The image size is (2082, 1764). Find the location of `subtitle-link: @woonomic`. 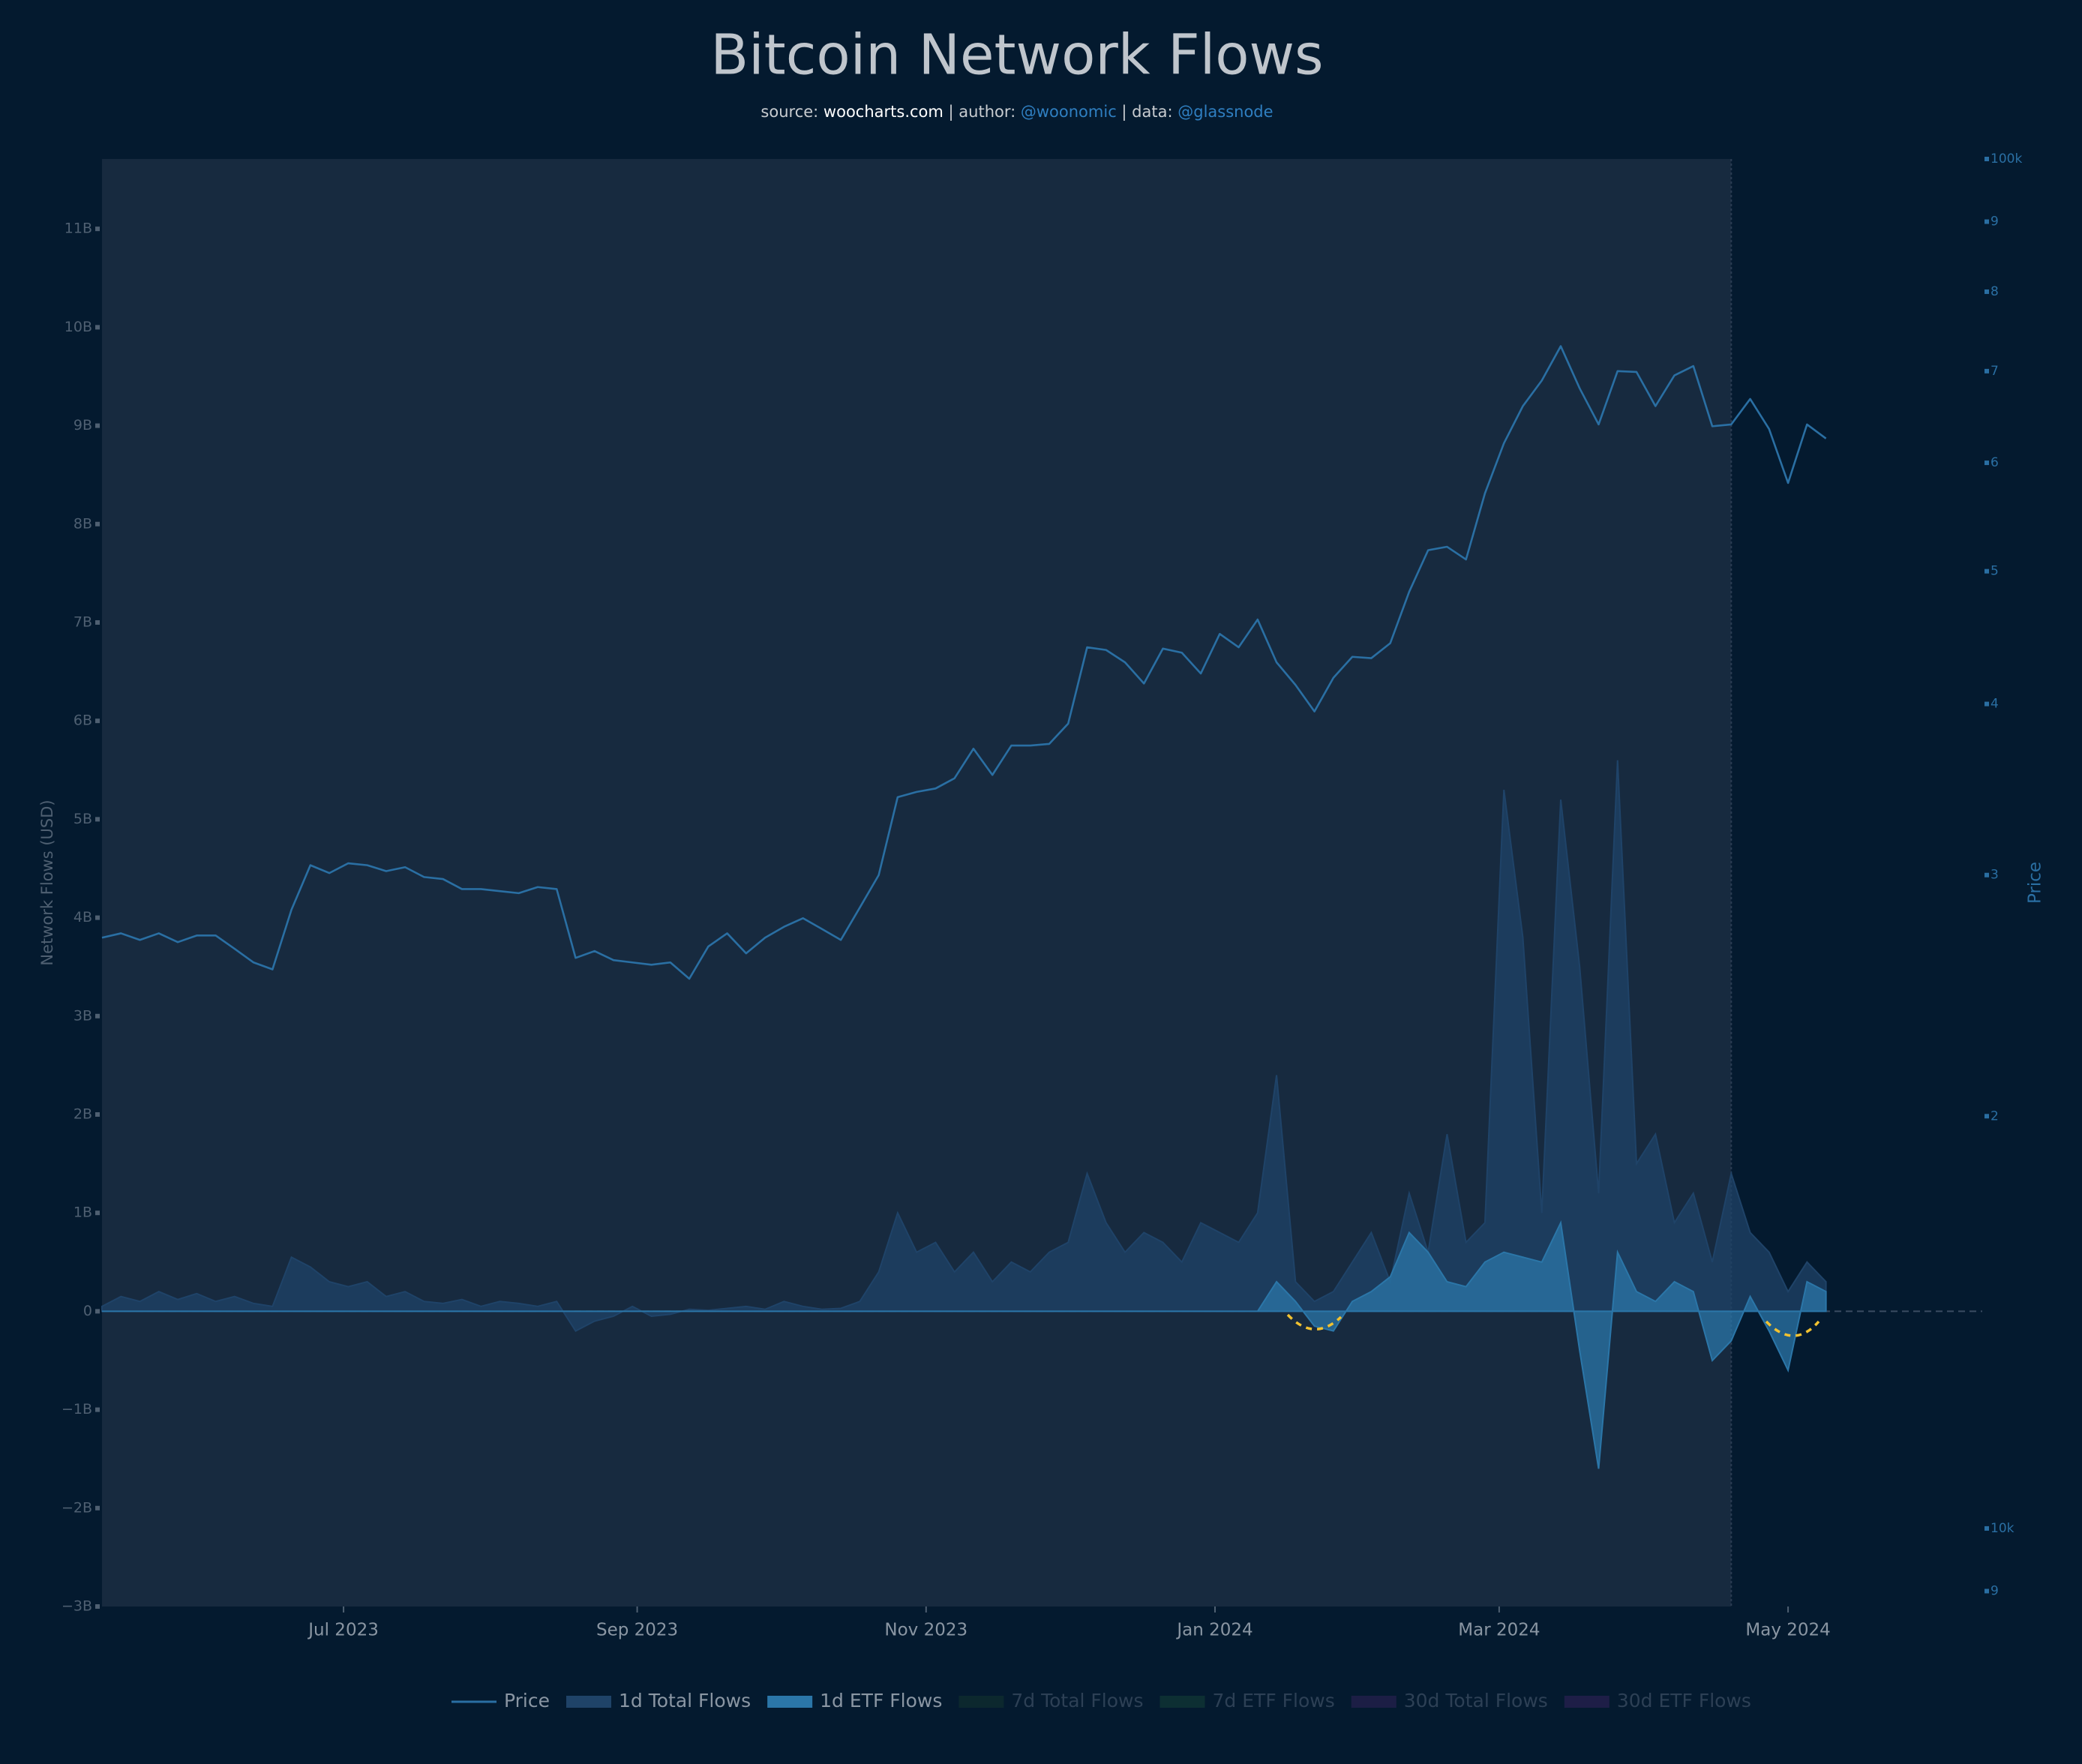

subtitle-link: @woonomic is located at coordinates (1069, 112).